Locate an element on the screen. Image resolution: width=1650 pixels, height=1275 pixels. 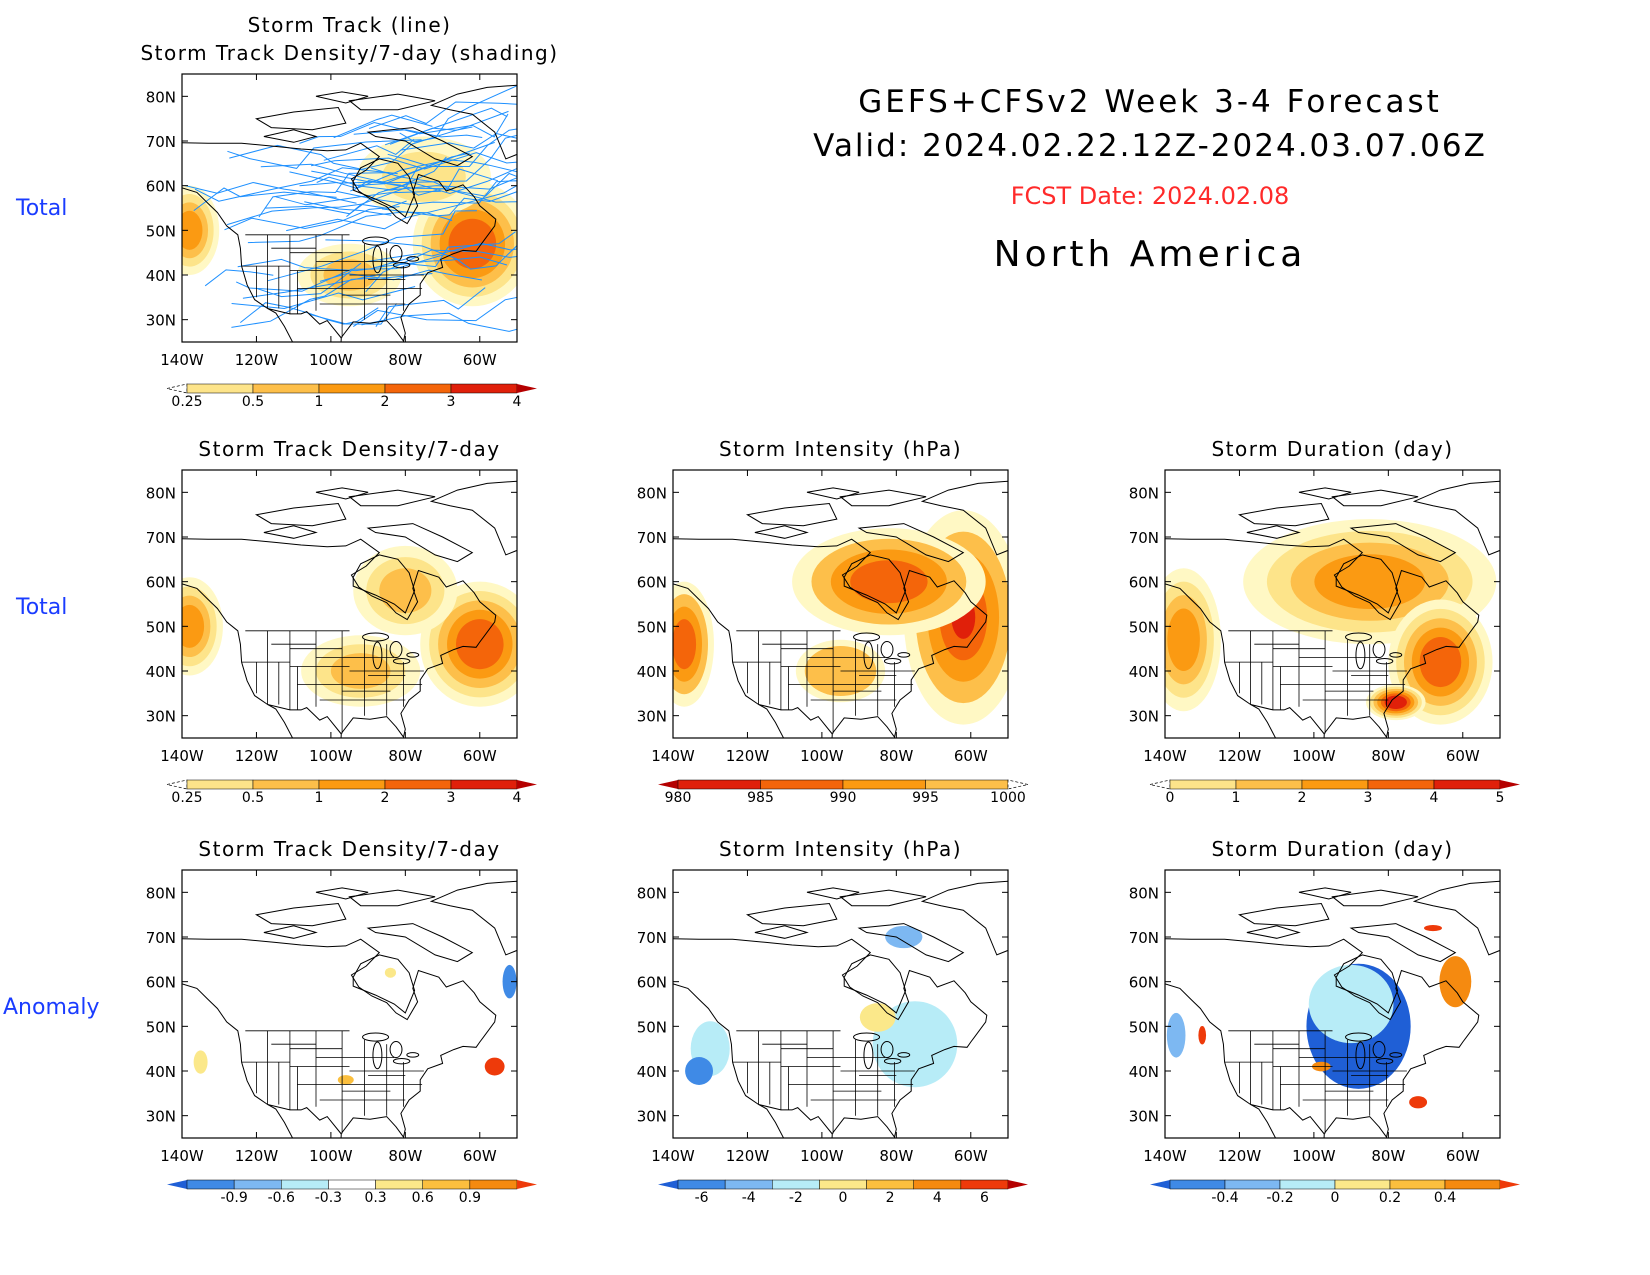
lat-tick-label: 60N is located at coordinates (652, 583).